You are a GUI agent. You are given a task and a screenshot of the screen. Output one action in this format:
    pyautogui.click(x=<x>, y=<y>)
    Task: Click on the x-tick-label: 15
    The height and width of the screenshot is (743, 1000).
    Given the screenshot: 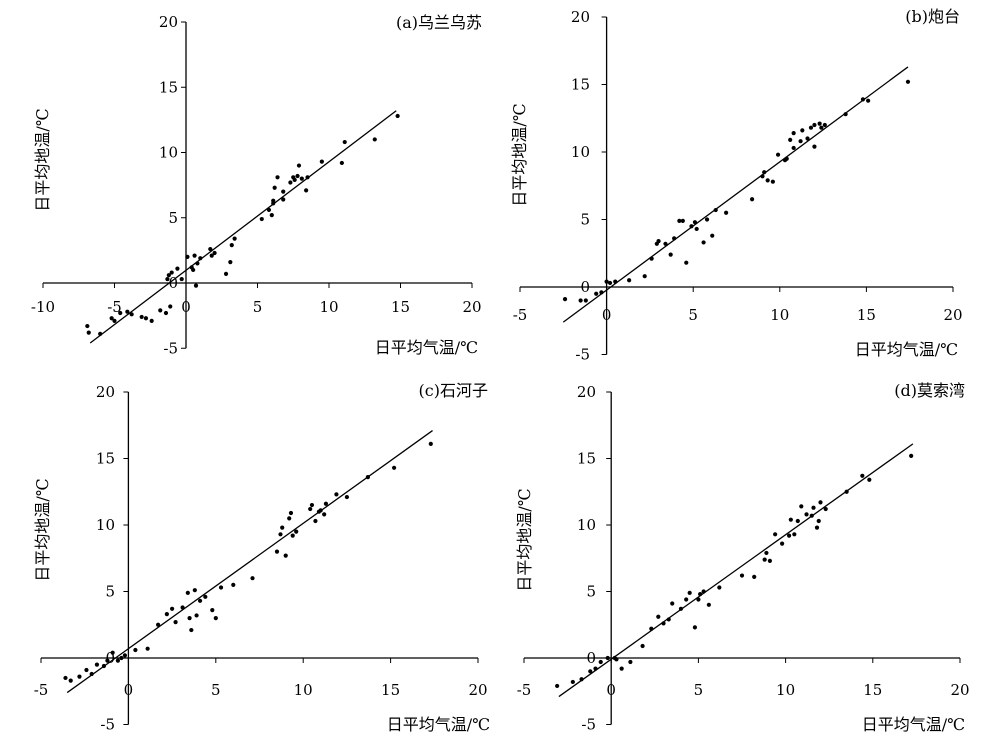 What is the action you would take?
    pyautogui.click(x=866, y=315)
    